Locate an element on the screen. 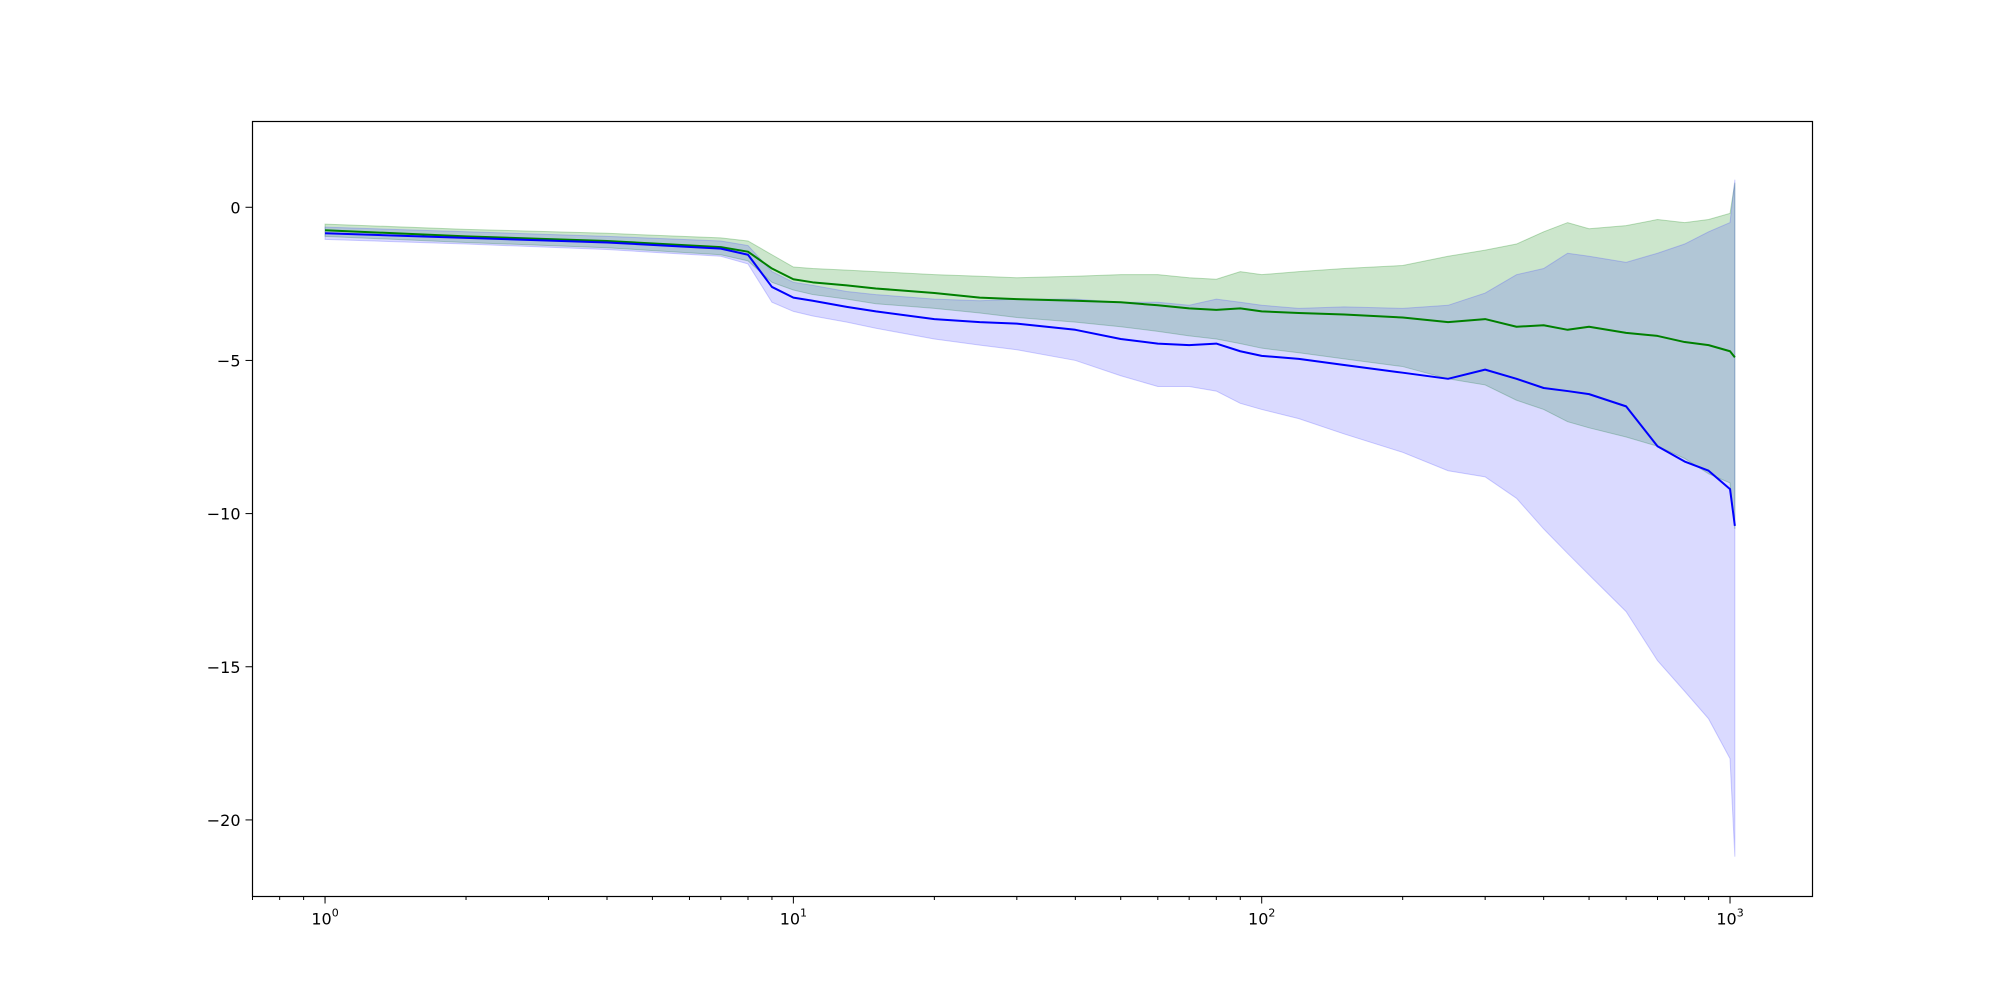 This screenshot has width=2000, height=1000. y-tick-label: −15 is located at coordinates (224, 667).